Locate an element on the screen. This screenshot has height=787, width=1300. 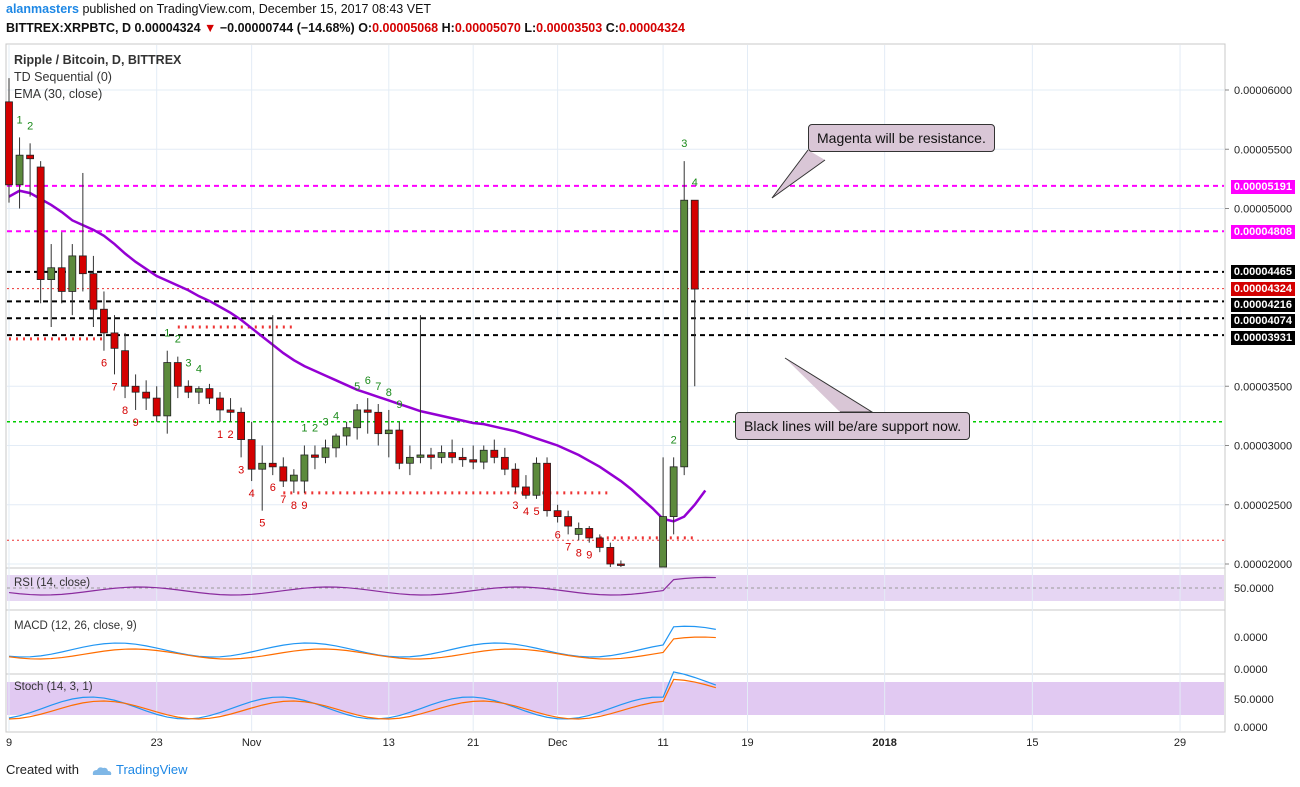
macd-label: MACD (12, 26, close, 9) is located at coordinates (75, 626).